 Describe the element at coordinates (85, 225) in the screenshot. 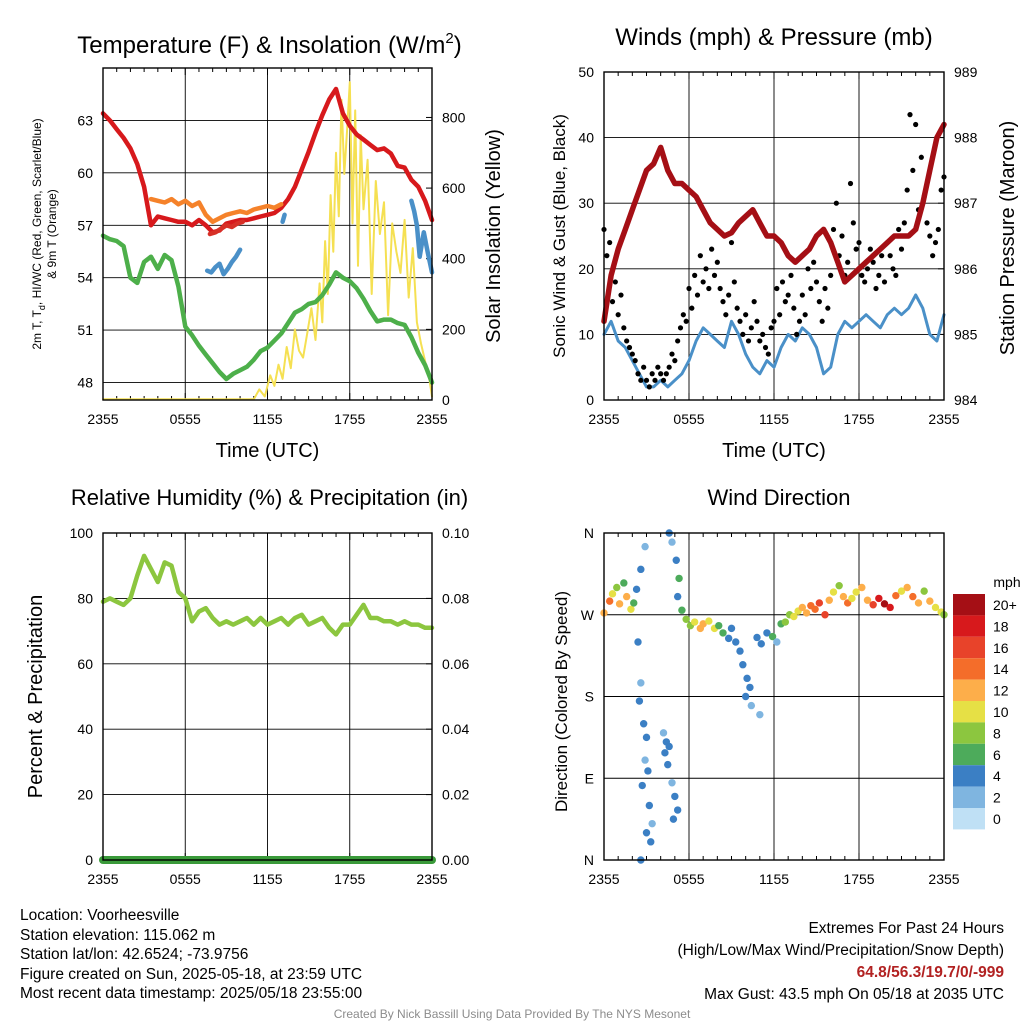

I see `y-tick-label: 57` at that location.